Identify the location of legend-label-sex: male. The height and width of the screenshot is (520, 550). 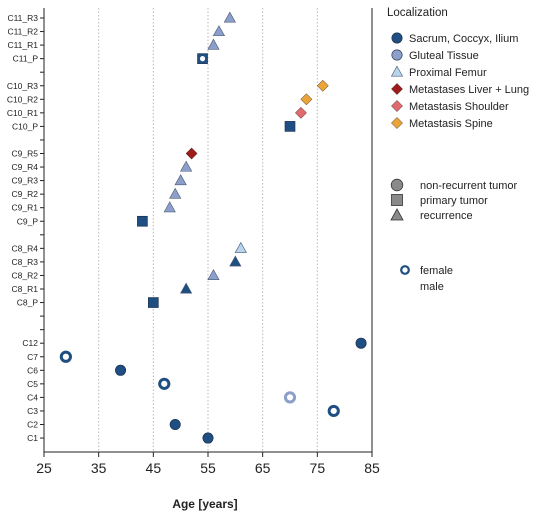
(432, 287).